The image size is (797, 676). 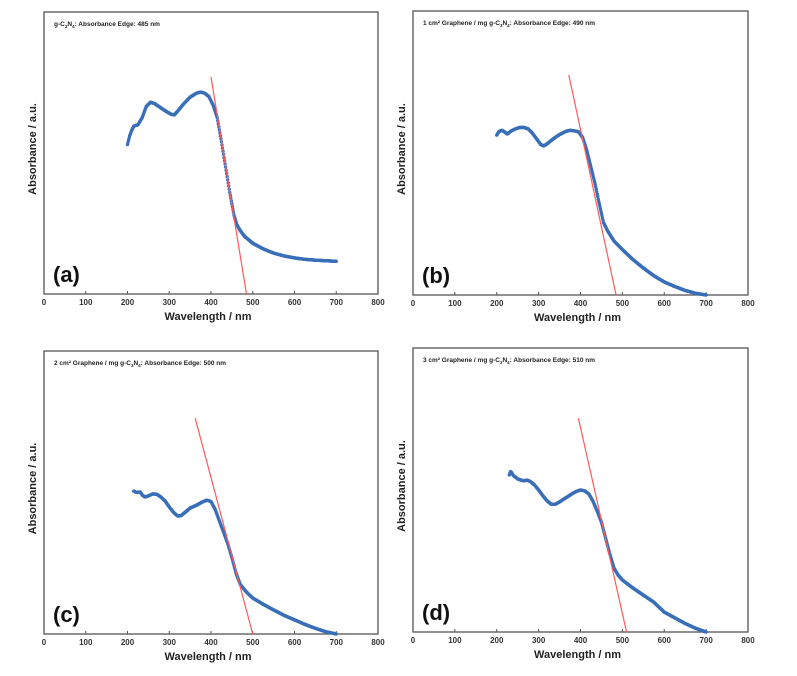 I want to click on panel-letter: (c), so click(x=66, y=614).